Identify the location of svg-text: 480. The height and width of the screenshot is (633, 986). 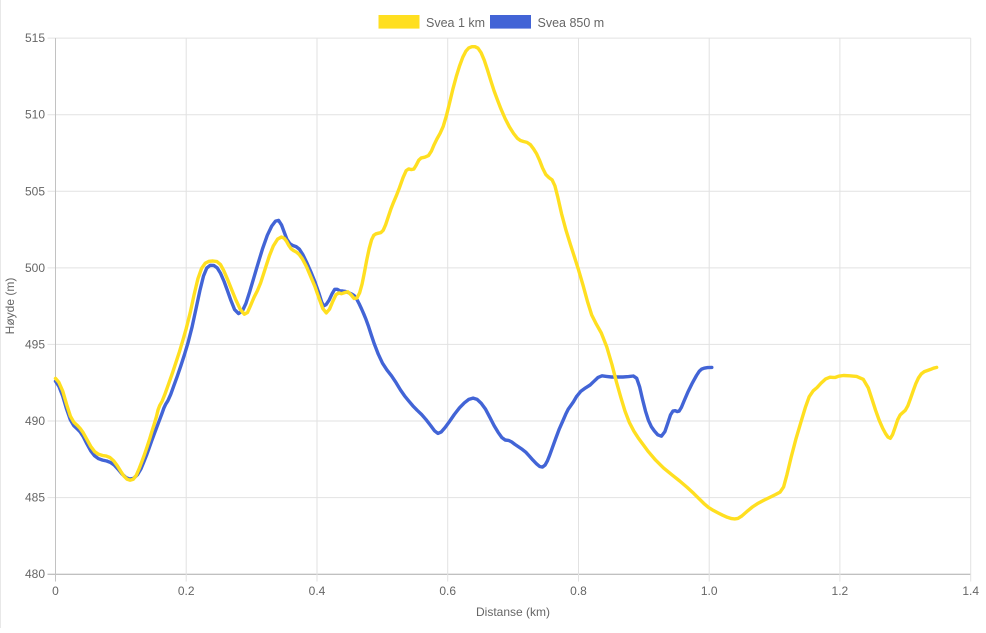
(35, 574).